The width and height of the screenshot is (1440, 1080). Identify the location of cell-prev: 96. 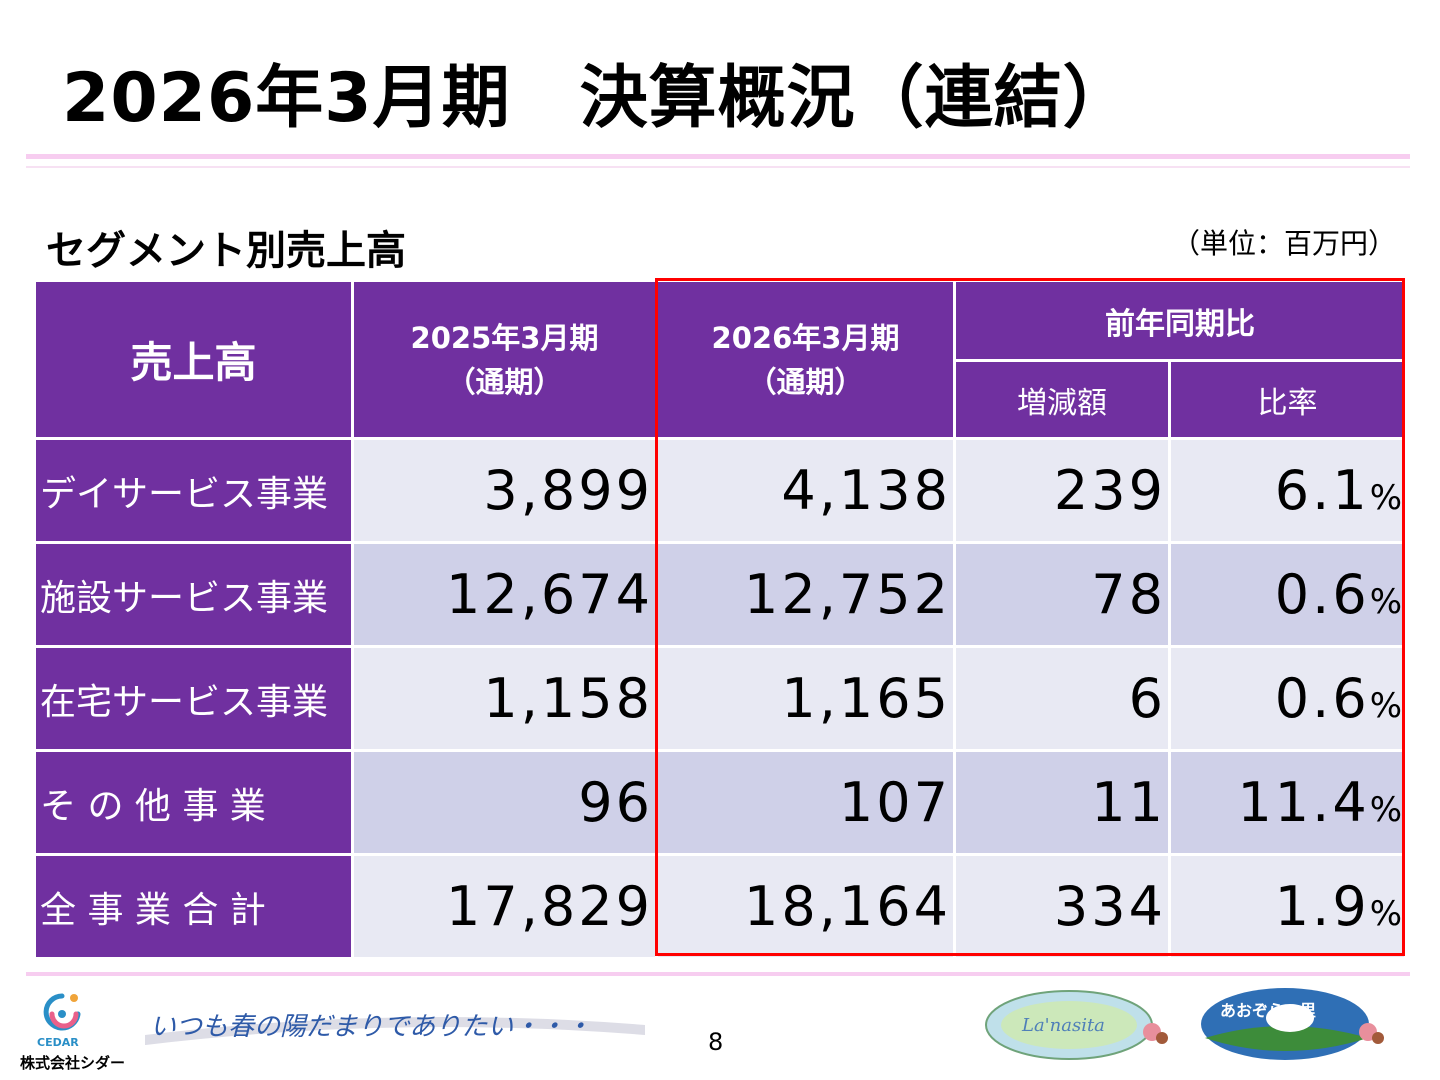
(504, 802).